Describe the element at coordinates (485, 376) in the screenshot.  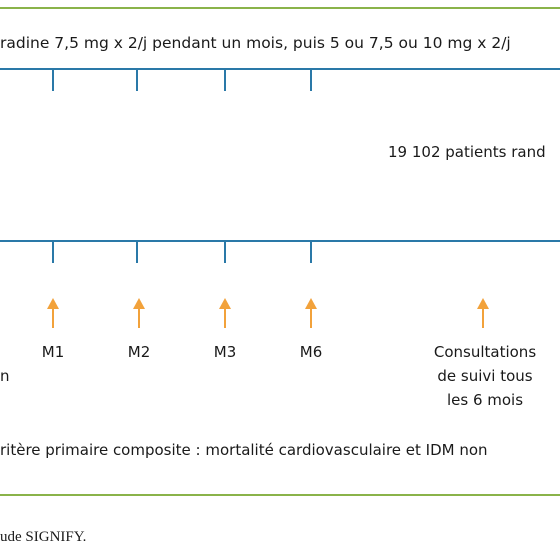
I see `followup-line-2: de suivi tous` at that location.